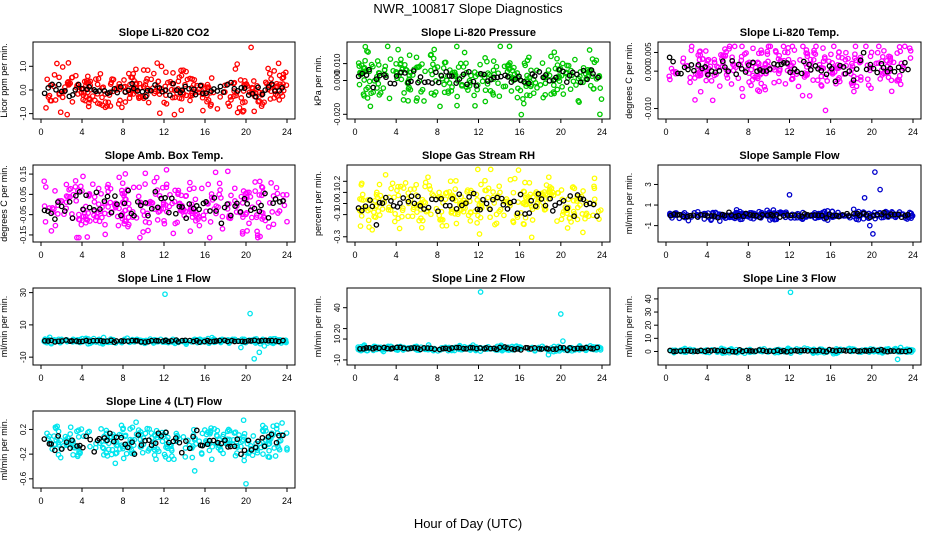  Describe the element at coordinates (164, 402) in the screenshot. I see `panel-title: Slope Line 4 (LT) Flow` at that location.